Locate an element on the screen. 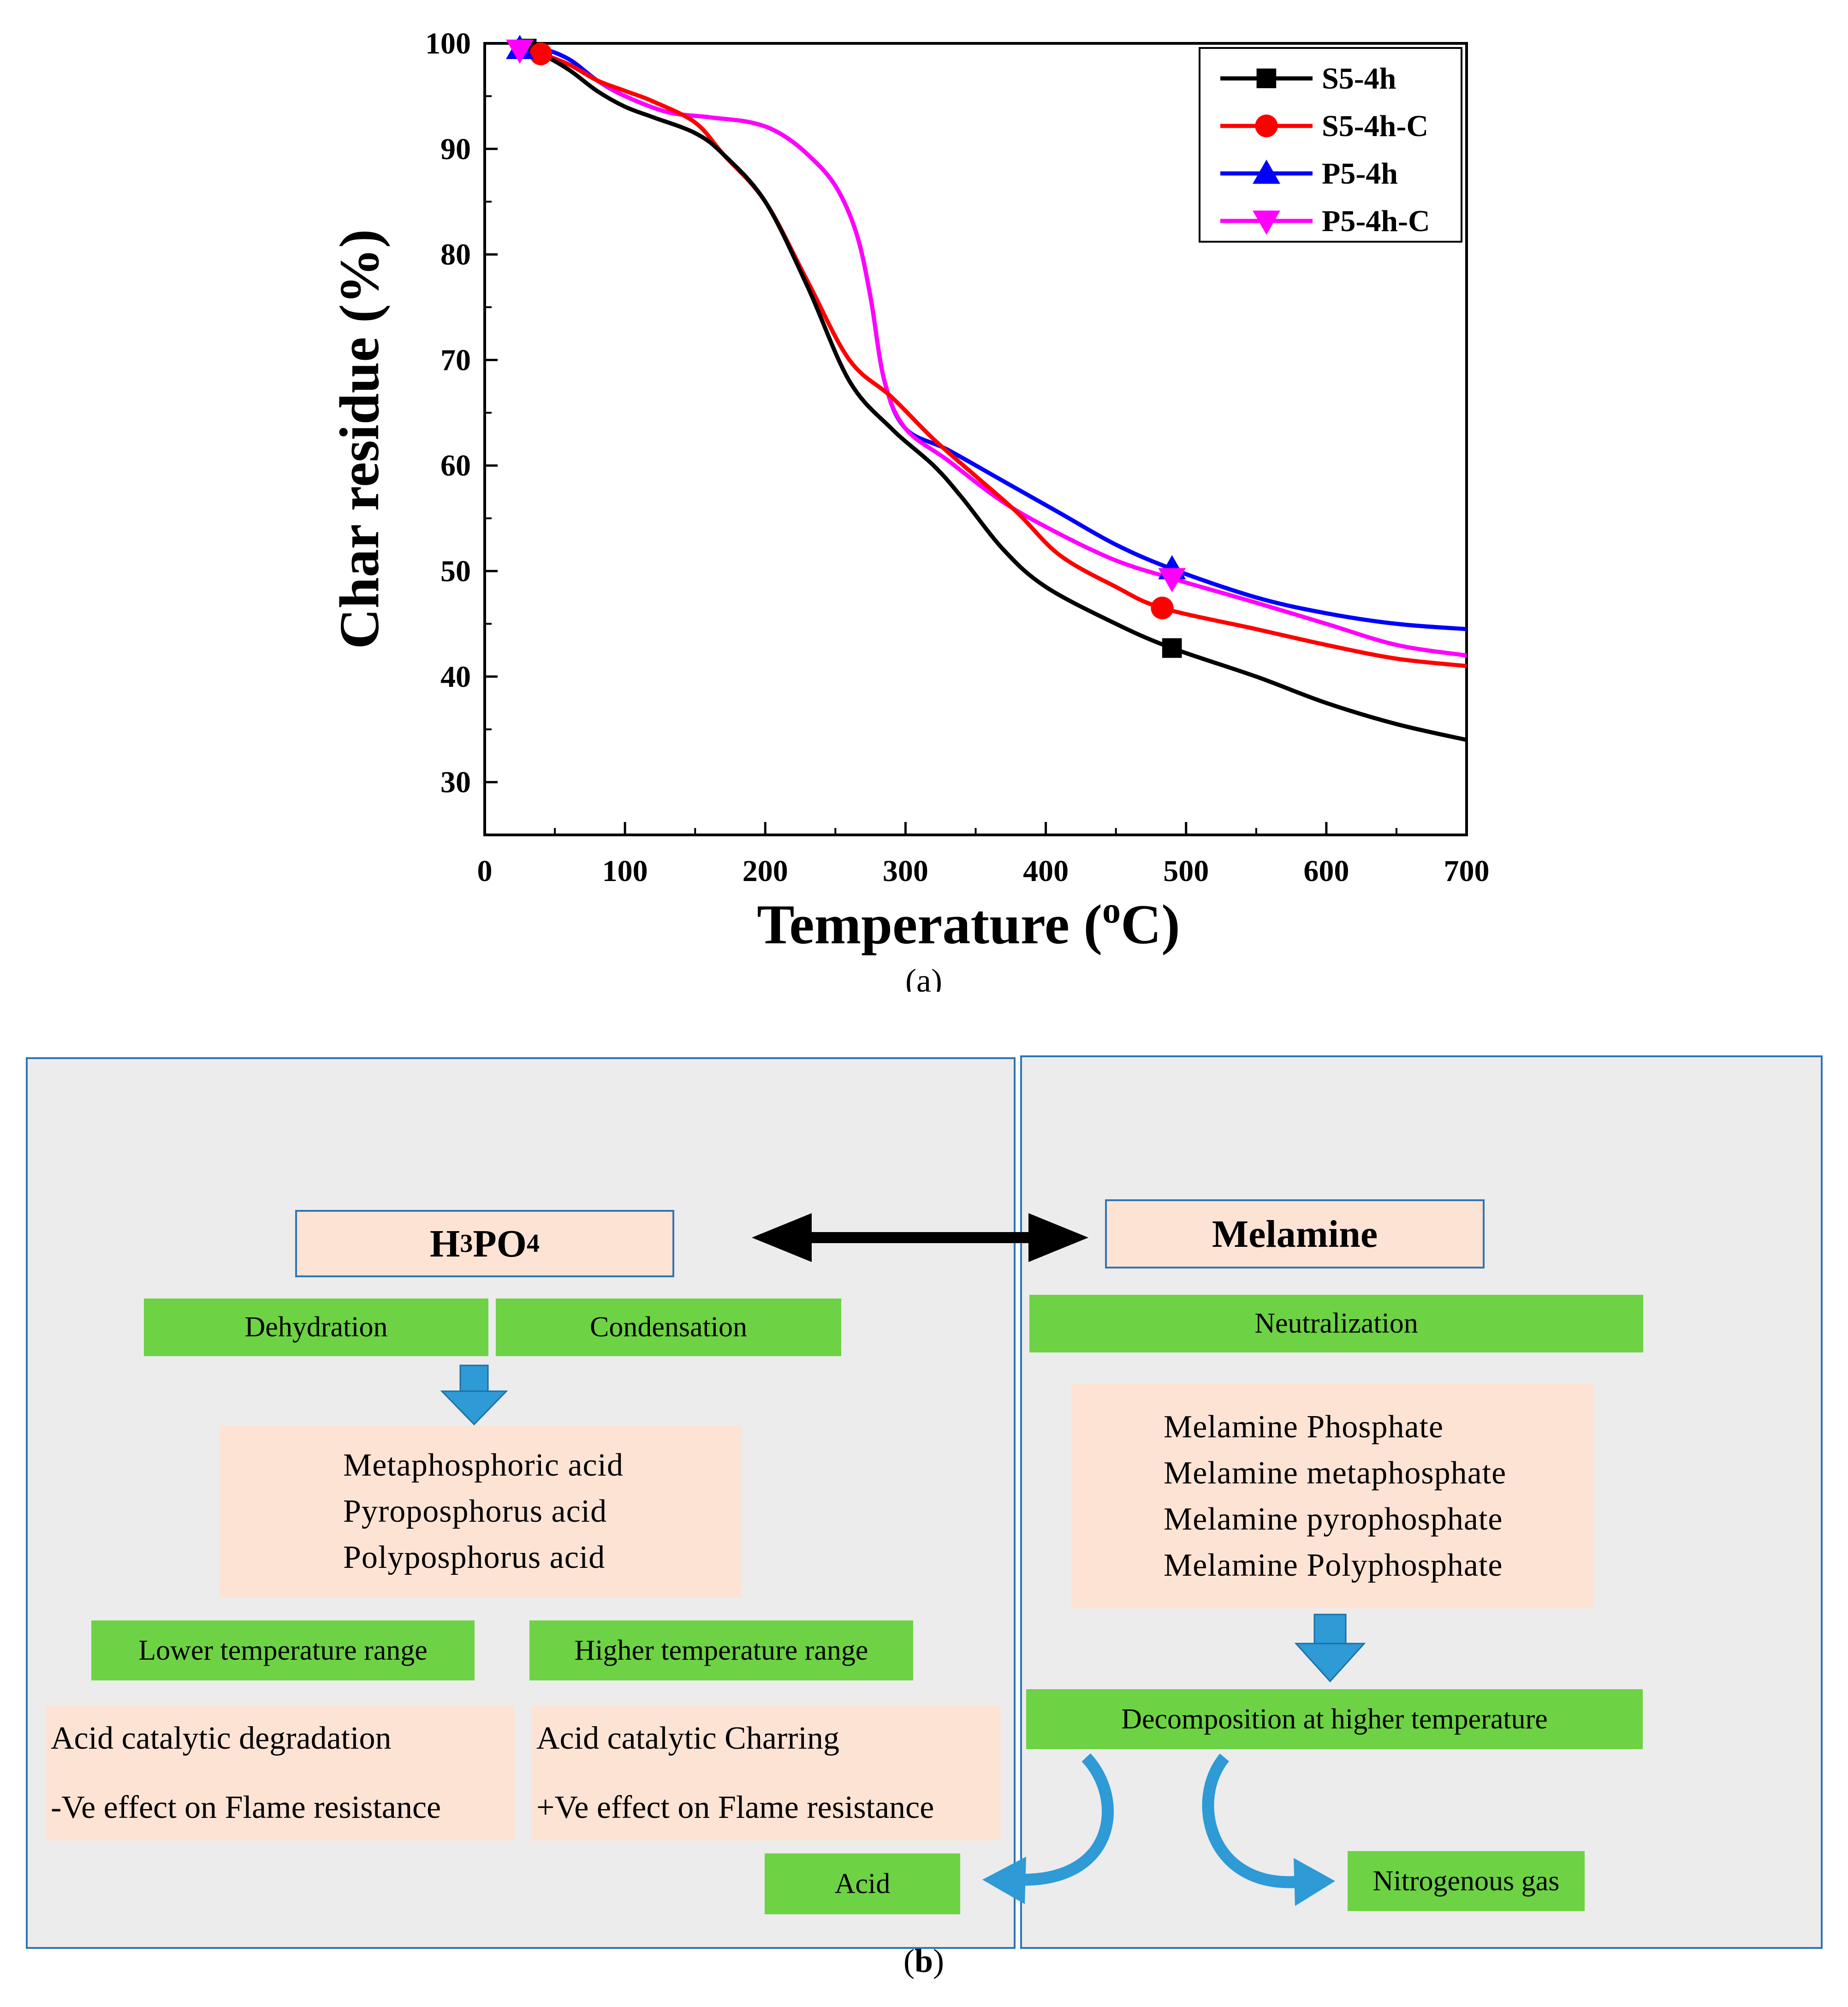  caption-a: (a) is located at coordinates (924, 977).